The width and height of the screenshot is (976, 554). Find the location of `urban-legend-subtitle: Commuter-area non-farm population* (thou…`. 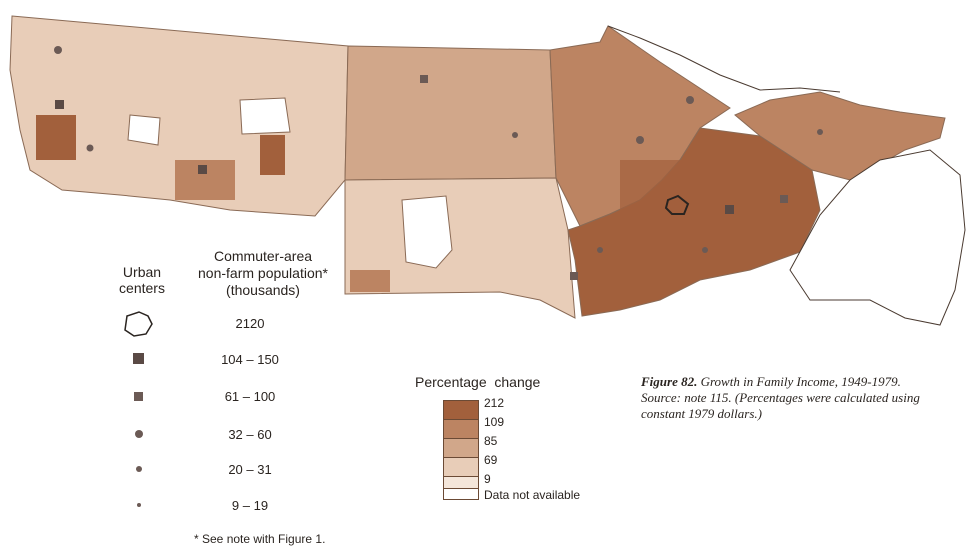

urban-legend-subtitle: Commuter-area non-farm population* (thou… is located at coordinates (263, 273).